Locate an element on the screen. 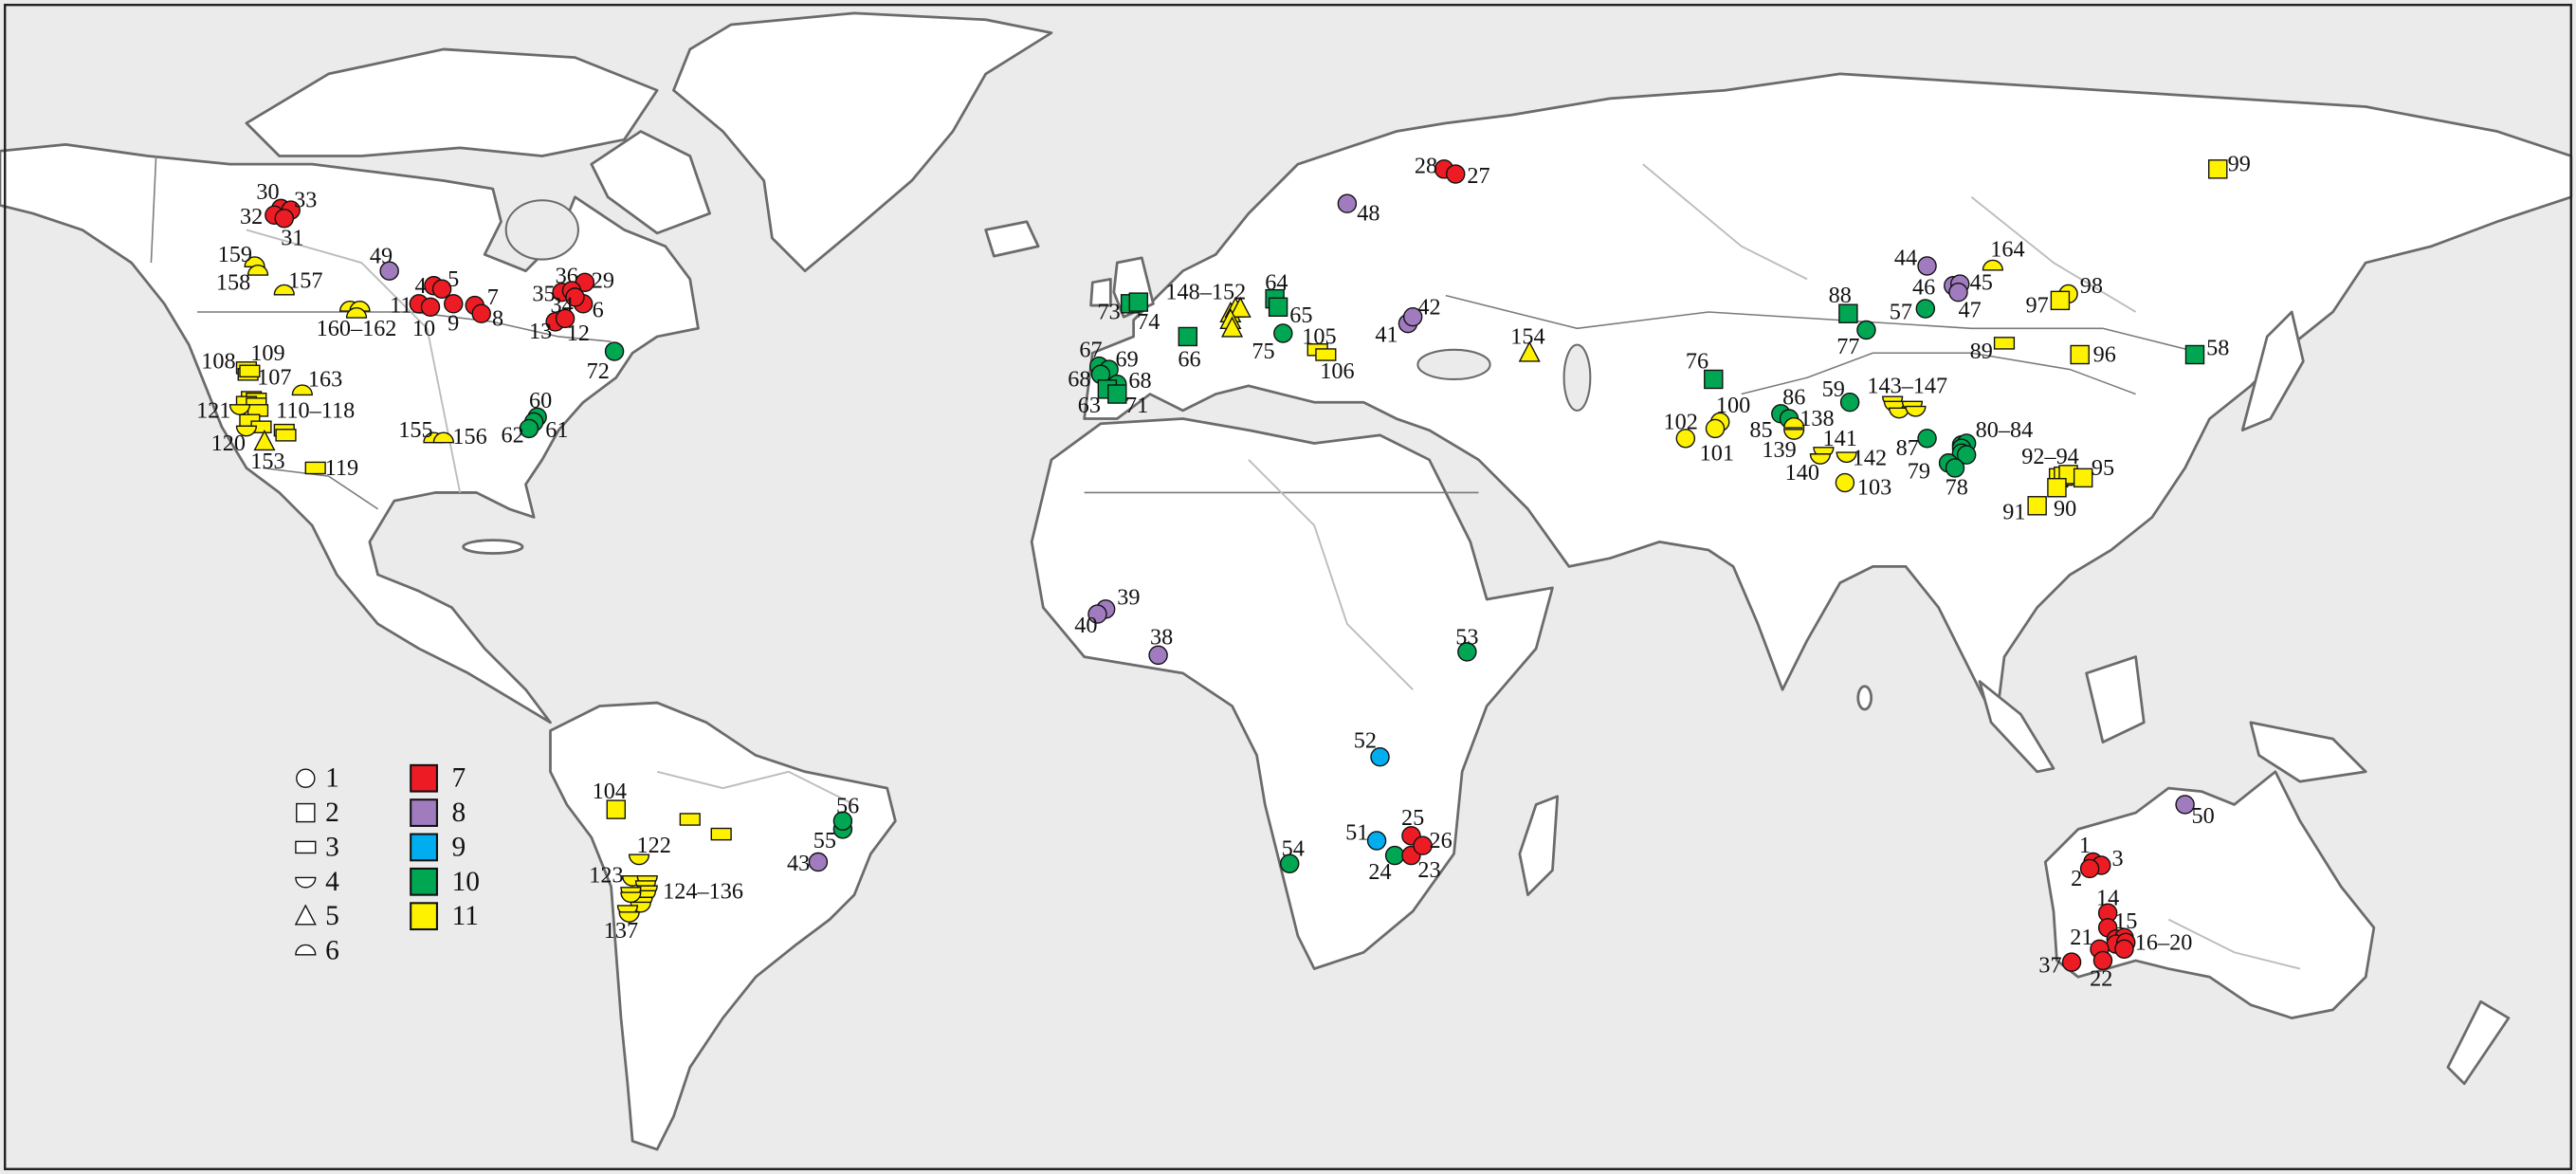 This screenshot has width=2576, height=1174. site-label: 74 is located at coordinates (1148, 322).